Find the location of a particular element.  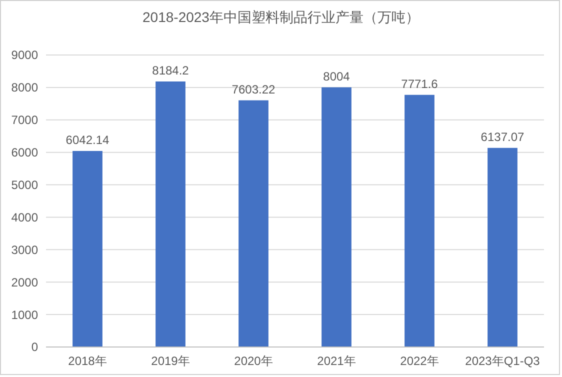

y-tick-label: 0 is located at coordinates (34, 347).